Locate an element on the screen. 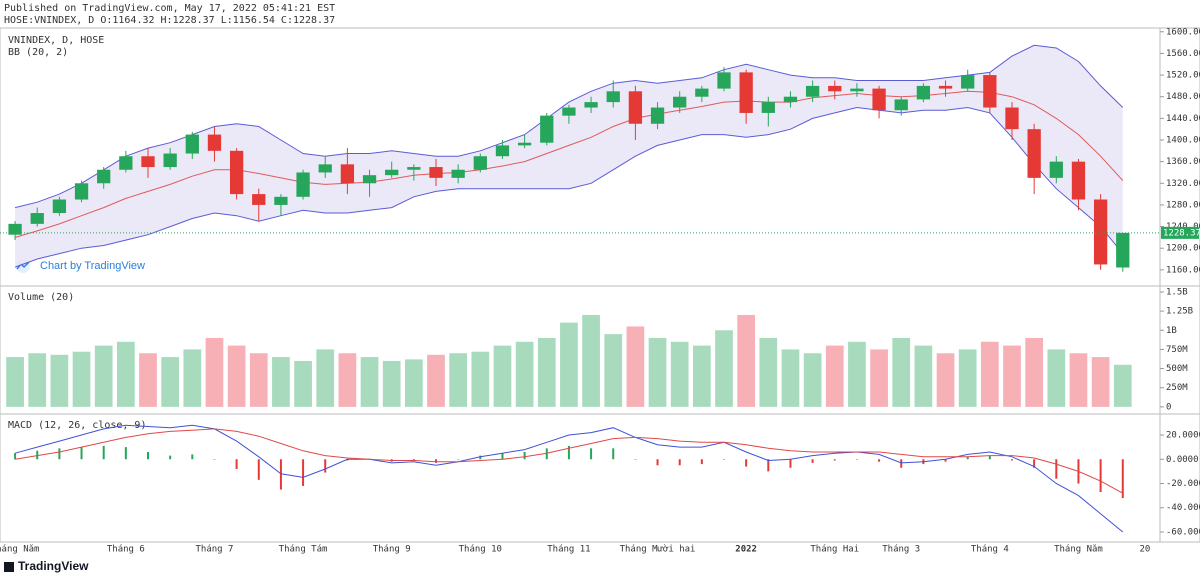 The width and height of the screenshot is (1200, 579). watermark: Chart by TradingView is located at coordinates (92, 266).